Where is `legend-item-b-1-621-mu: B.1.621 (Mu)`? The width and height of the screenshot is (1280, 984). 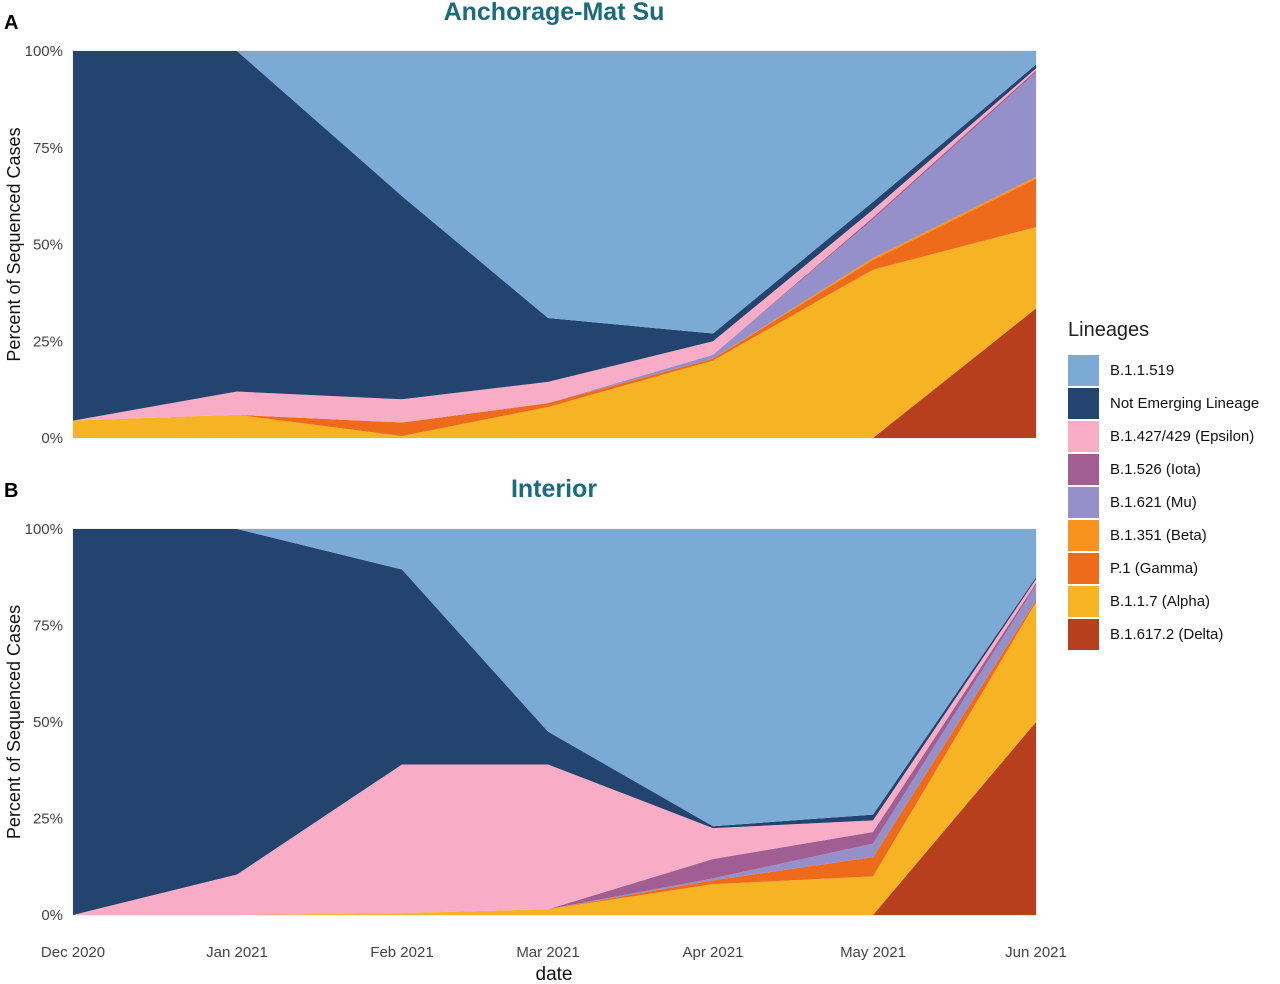
legend-item-b-1-621-mu: B.1.621 (Mu) is located at coordinates (1174, 502).